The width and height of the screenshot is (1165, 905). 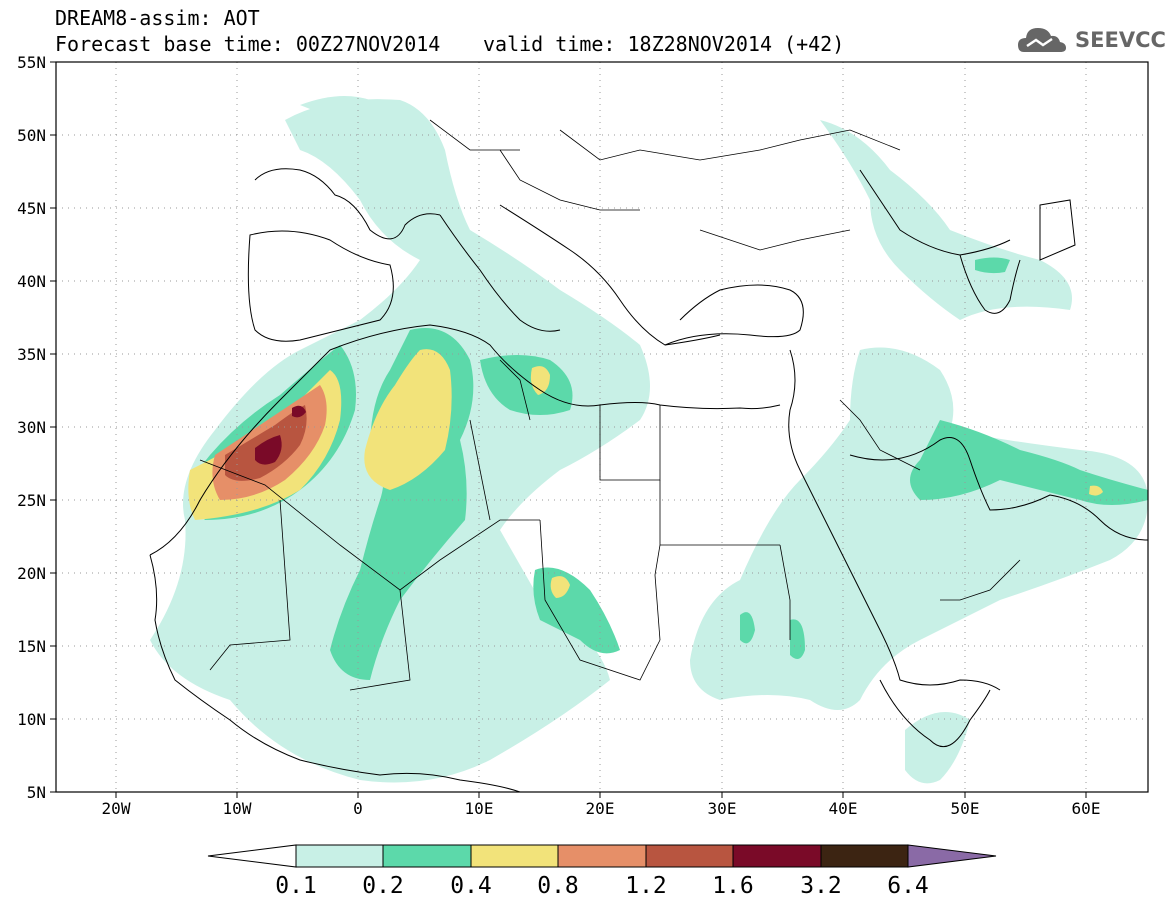 I want to click on colorbar-label: 0.1, so click(x=296, y=886).